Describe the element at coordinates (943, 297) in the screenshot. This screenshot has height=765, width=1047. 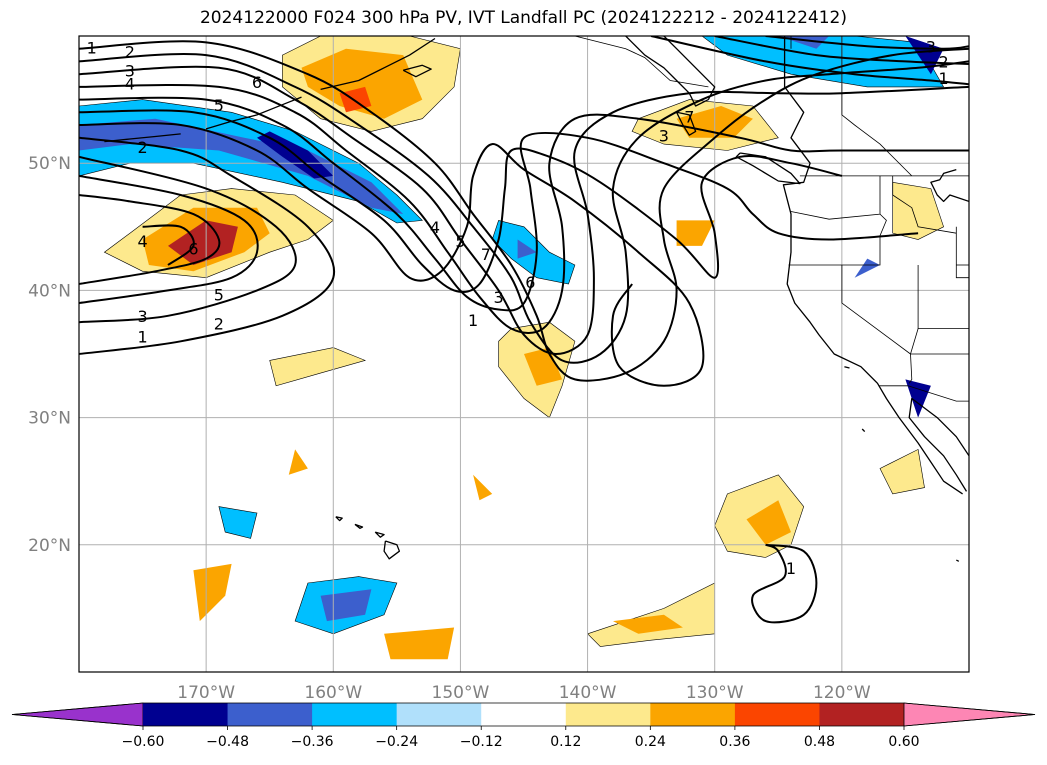
I see `border-state-nv-ut` at that location.